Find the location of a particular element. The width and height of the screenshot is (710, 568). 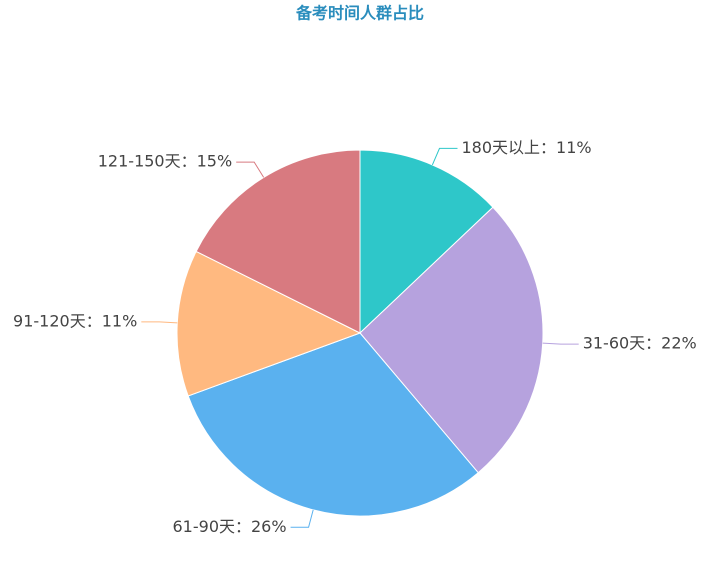

data-label: 180天以上：11% is located at coordinates (526, 147).